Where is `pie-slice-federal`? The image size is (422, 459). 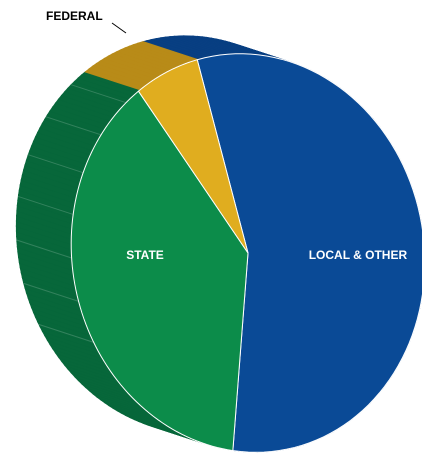
pie-slice-federal is located at coordinates (193, 156).